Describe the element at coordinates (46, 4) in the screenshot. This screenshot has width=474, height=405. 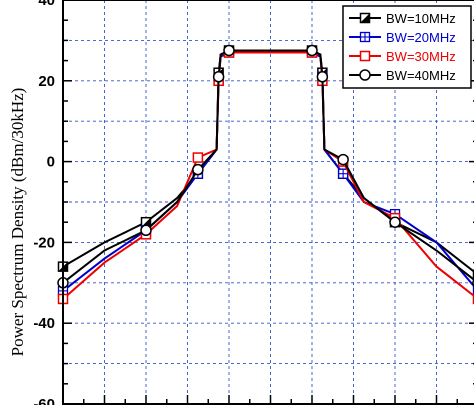
I see `y-tick-label: 40` at that location.